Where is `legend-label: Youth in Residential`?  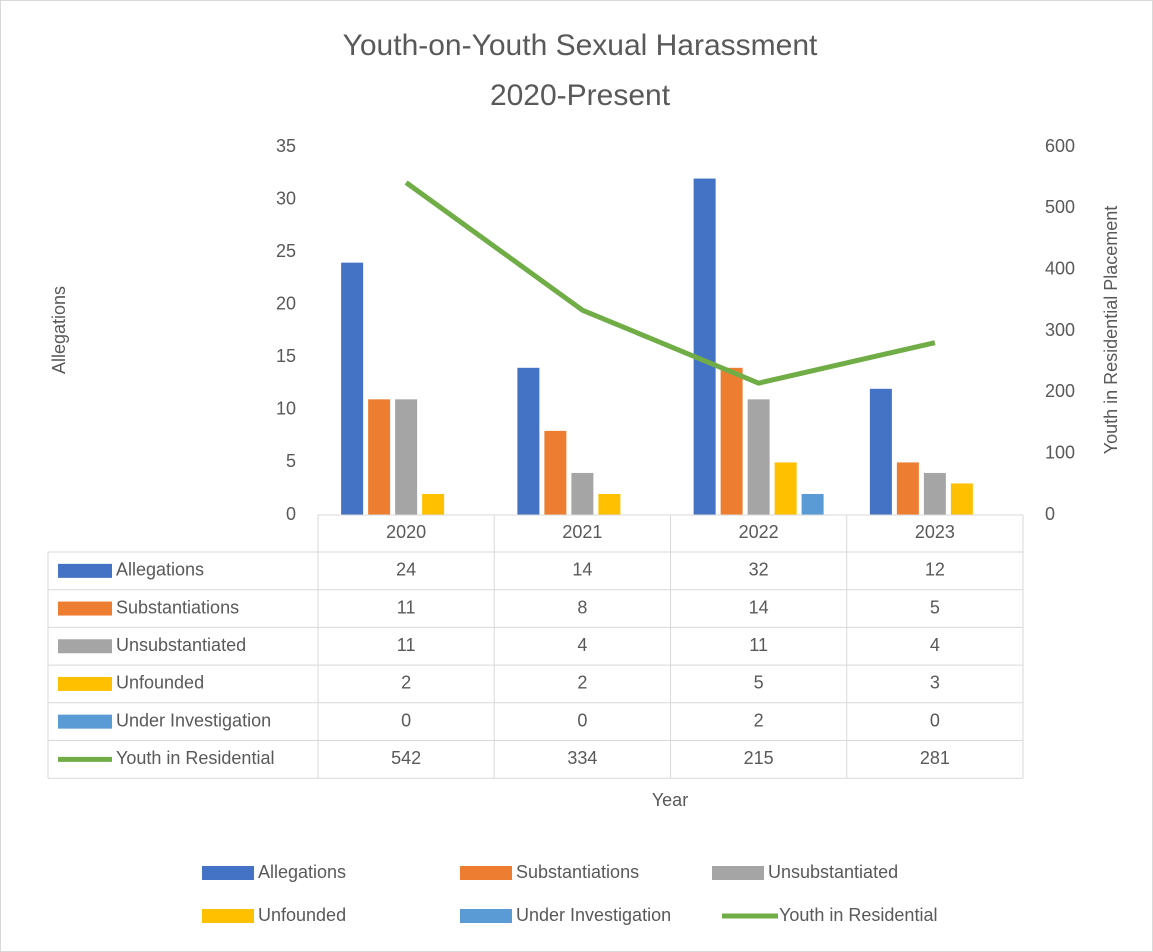
legend-label: Youth in Residential is located at coordinates (858, 915).